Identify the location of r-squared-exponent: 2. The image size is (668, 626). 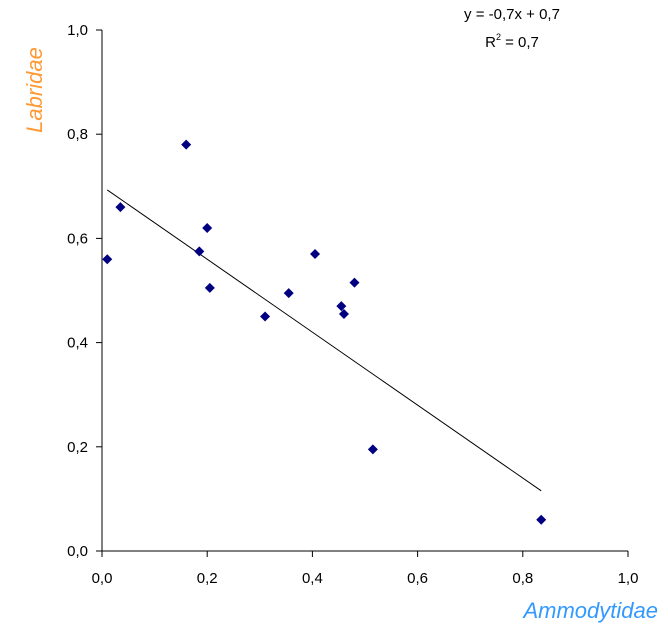
(498, 37).